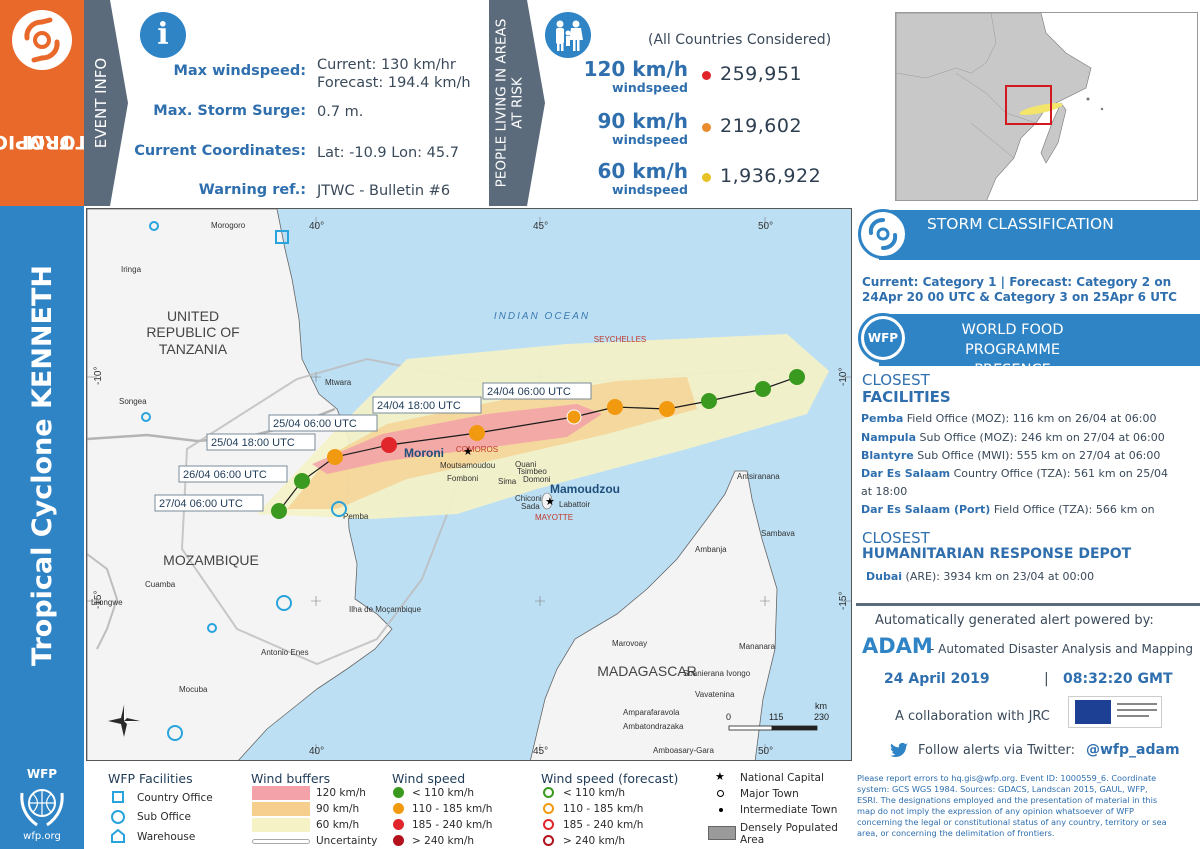 The width and height of the screenshot is (1200, 849). I want to click on national-capital-icon: ★, so click(720, 776).